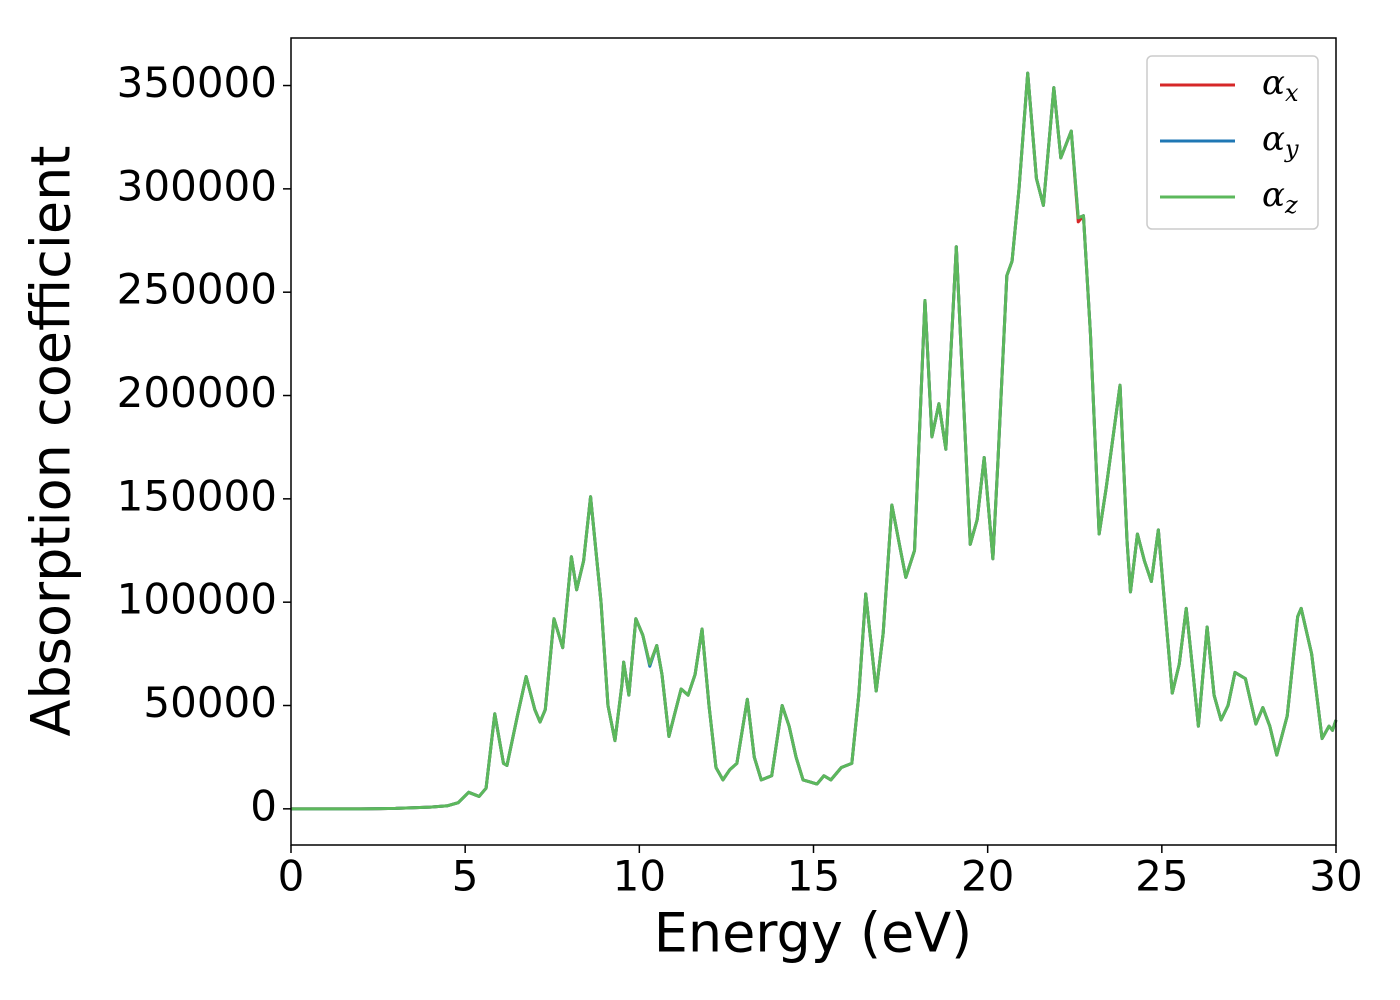 The image size is (1400, 1000). What do you see at coordinates (197, 392) in the screenshot?
I see `y-tick-label: 200000` at bounding box center [197, 392].